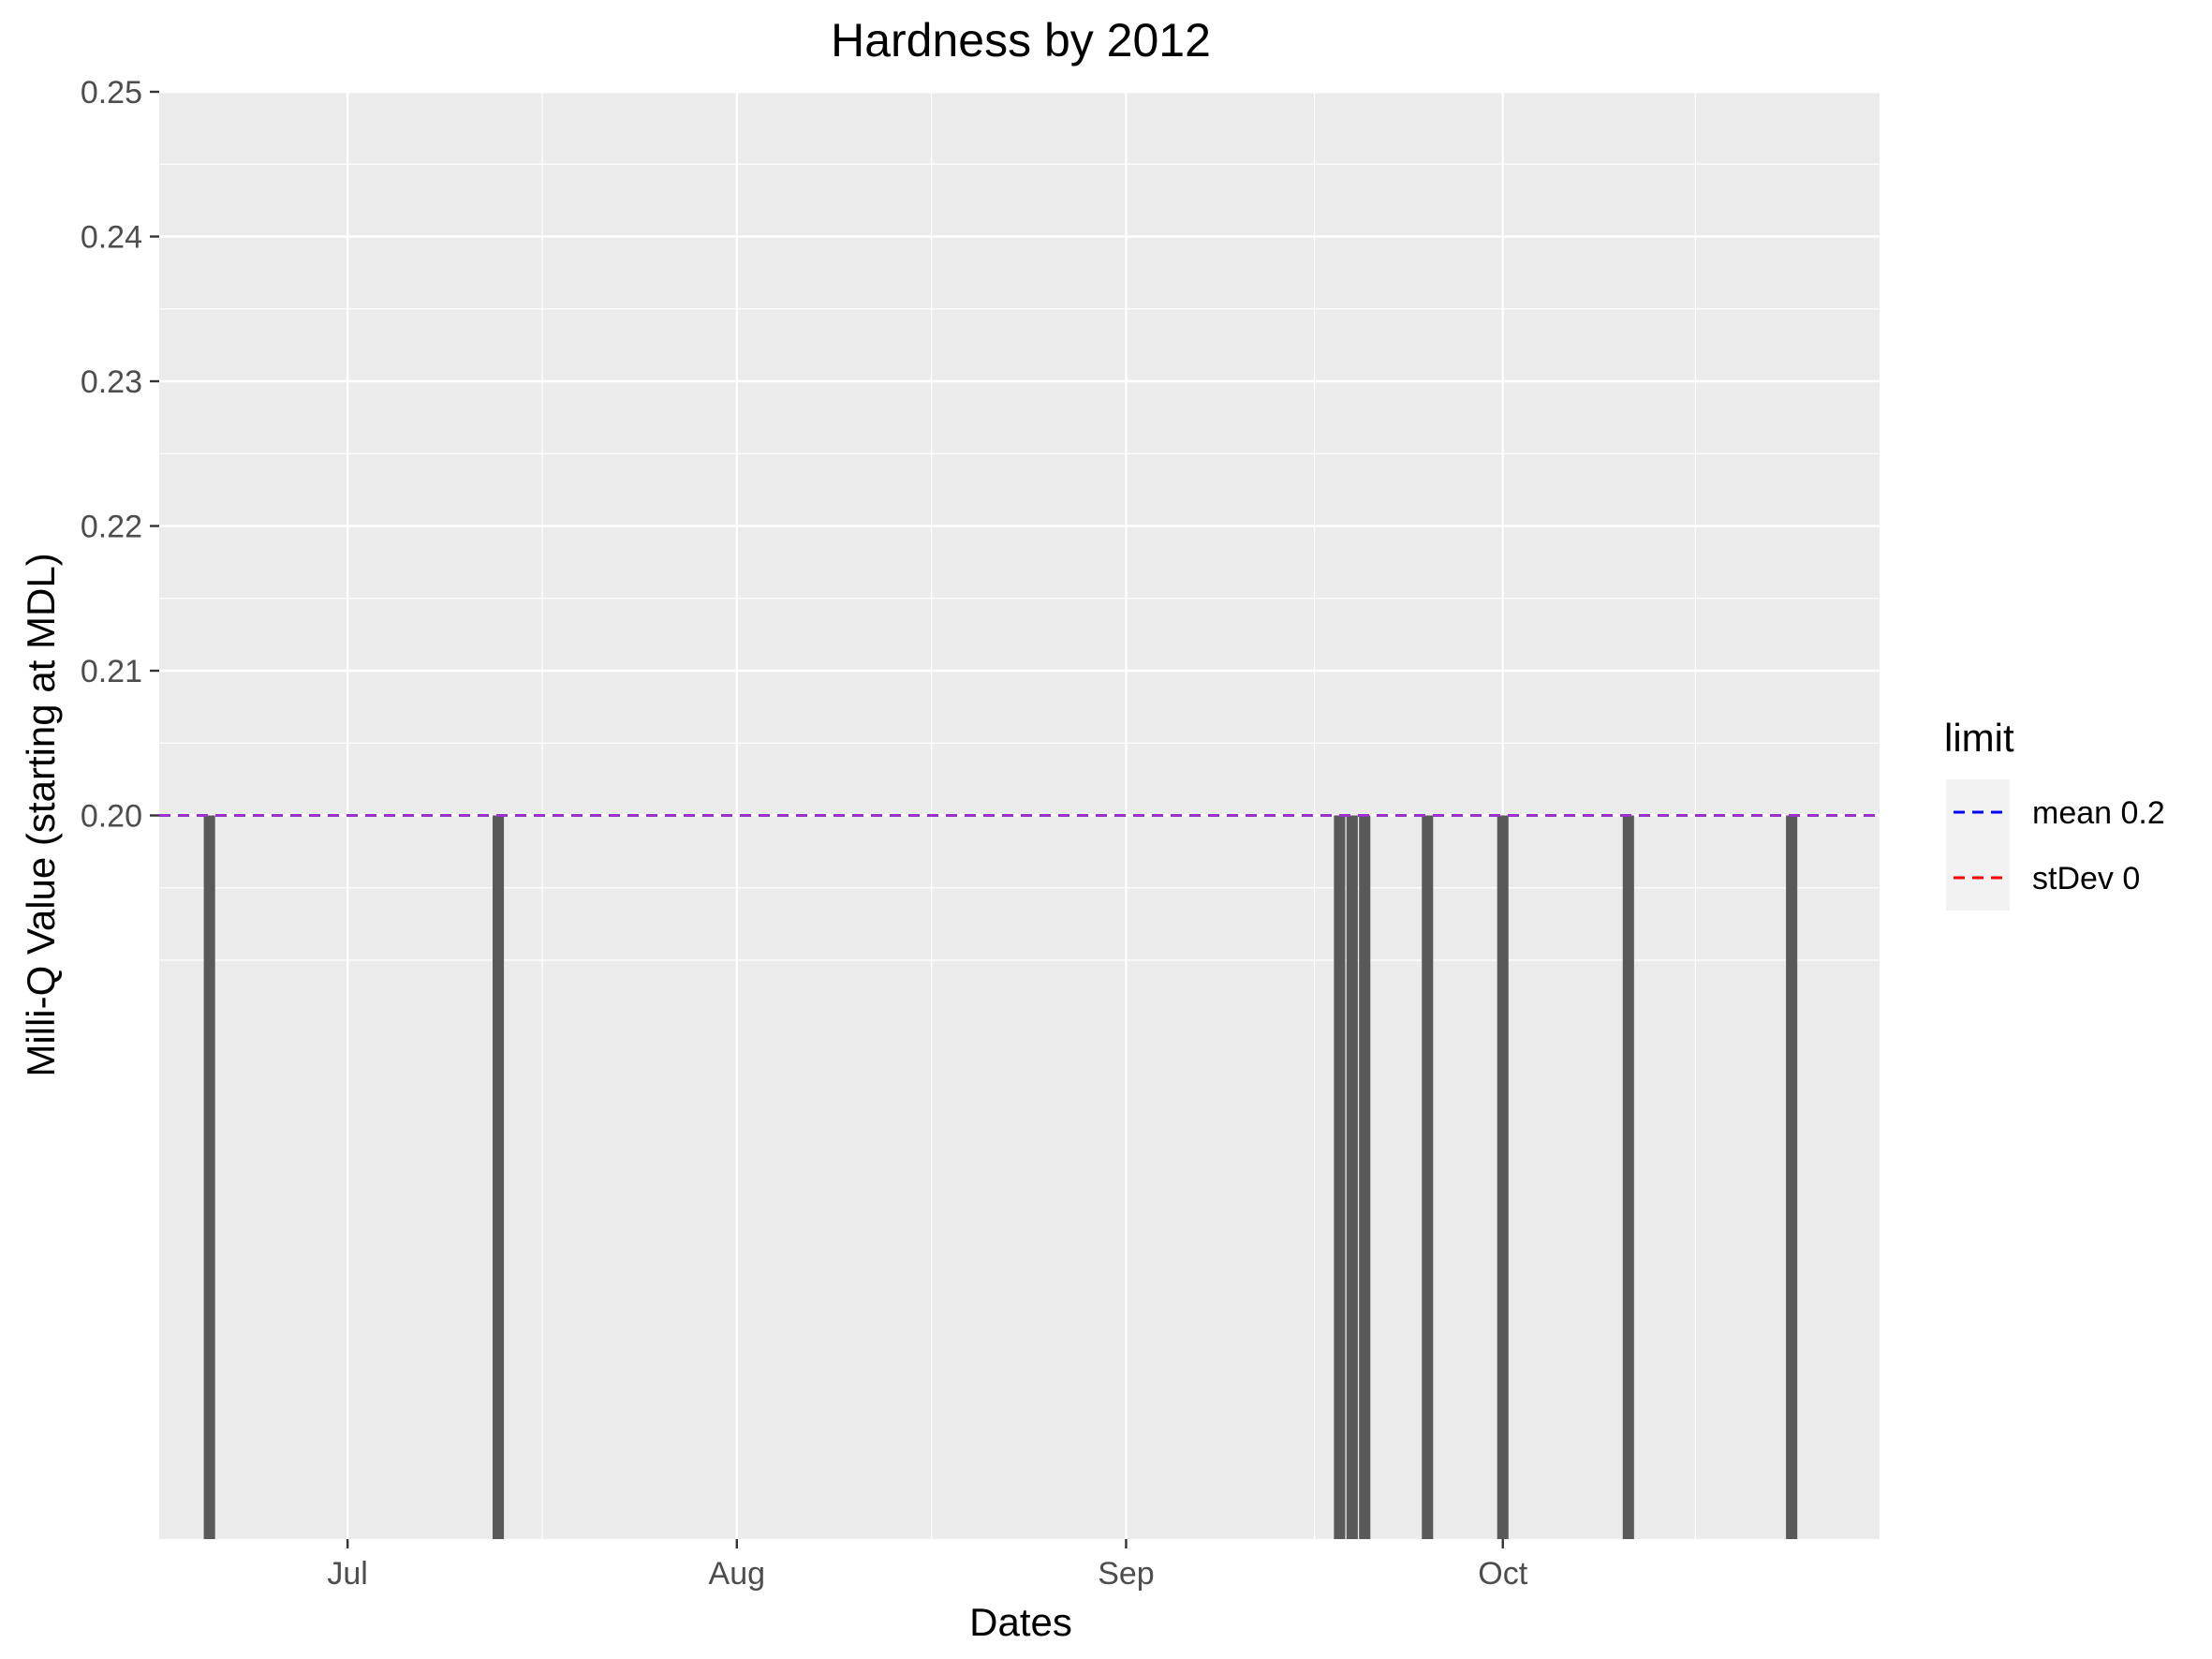 This screenshot has height=1659, width=2212. I want to click on legend-label: mean 0.2, so click(2099, 813).